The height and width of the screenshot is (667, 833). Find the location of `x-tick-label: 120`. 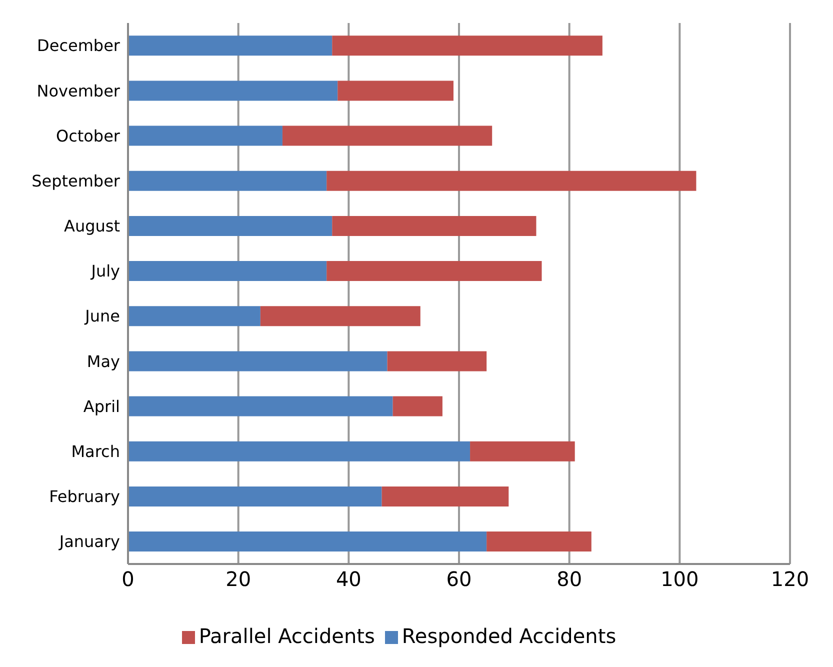

x-tick-label: 120 is located at coordinates (790, 579).